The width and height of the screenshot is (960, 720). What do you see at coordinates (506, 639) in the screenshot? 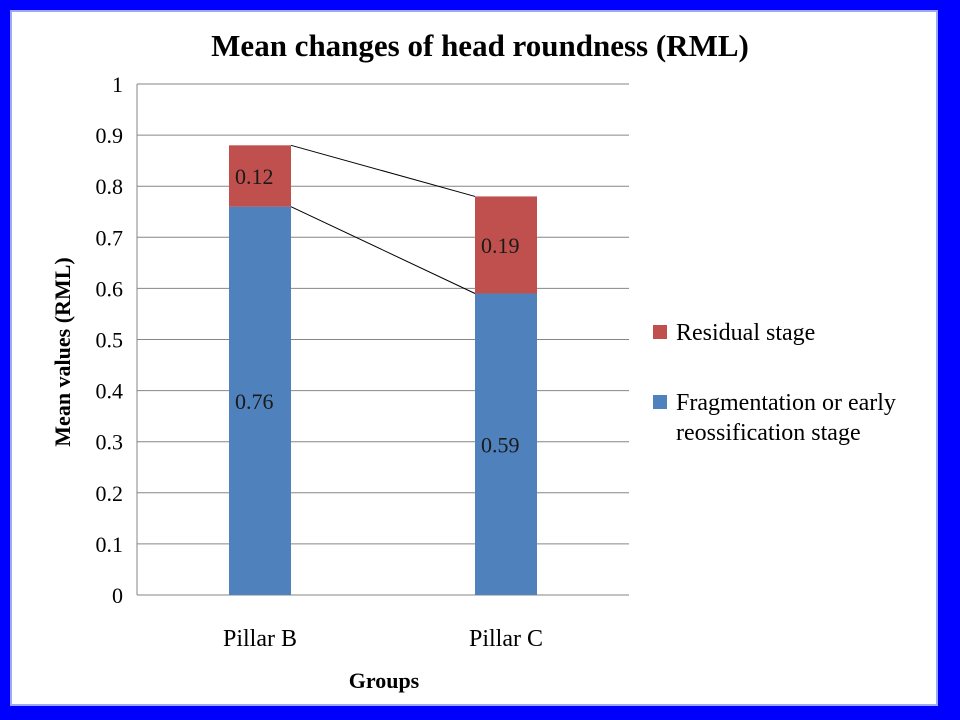
I see `x-category-label: Pillar C` at bounding box center [506, 639].